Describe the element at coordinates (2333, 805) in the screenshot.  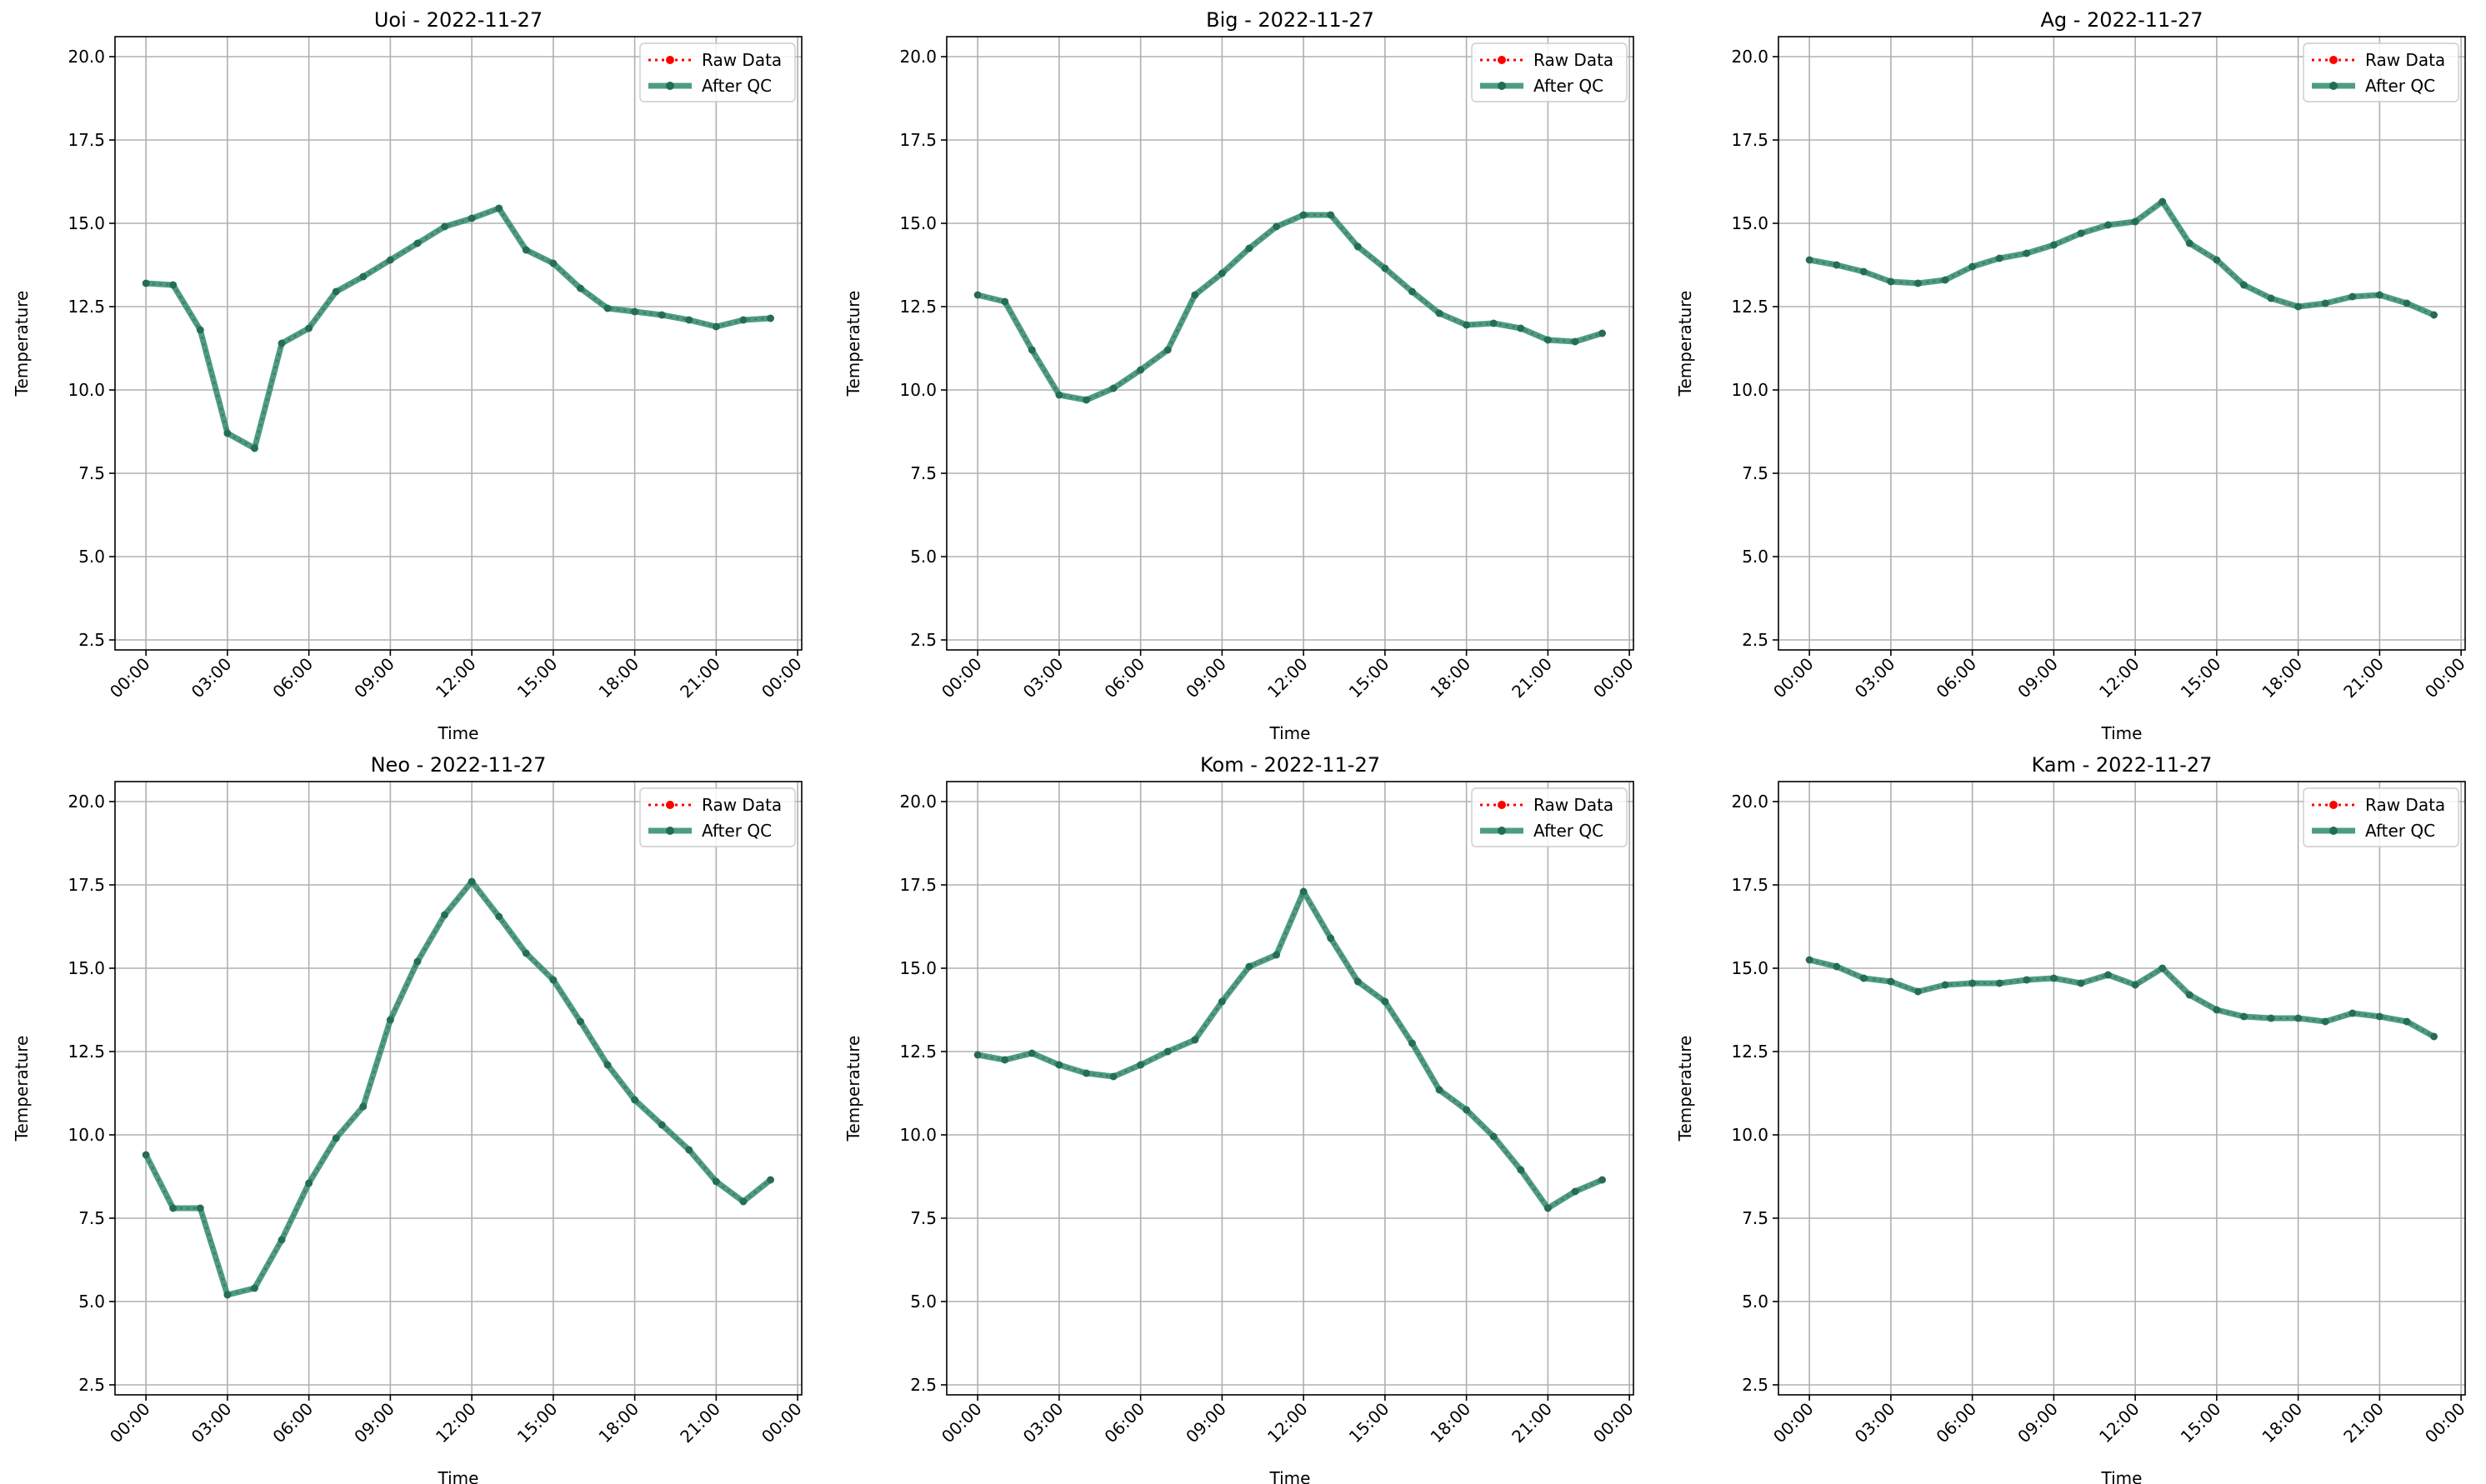
I see `legend-marker-raw` at that location.